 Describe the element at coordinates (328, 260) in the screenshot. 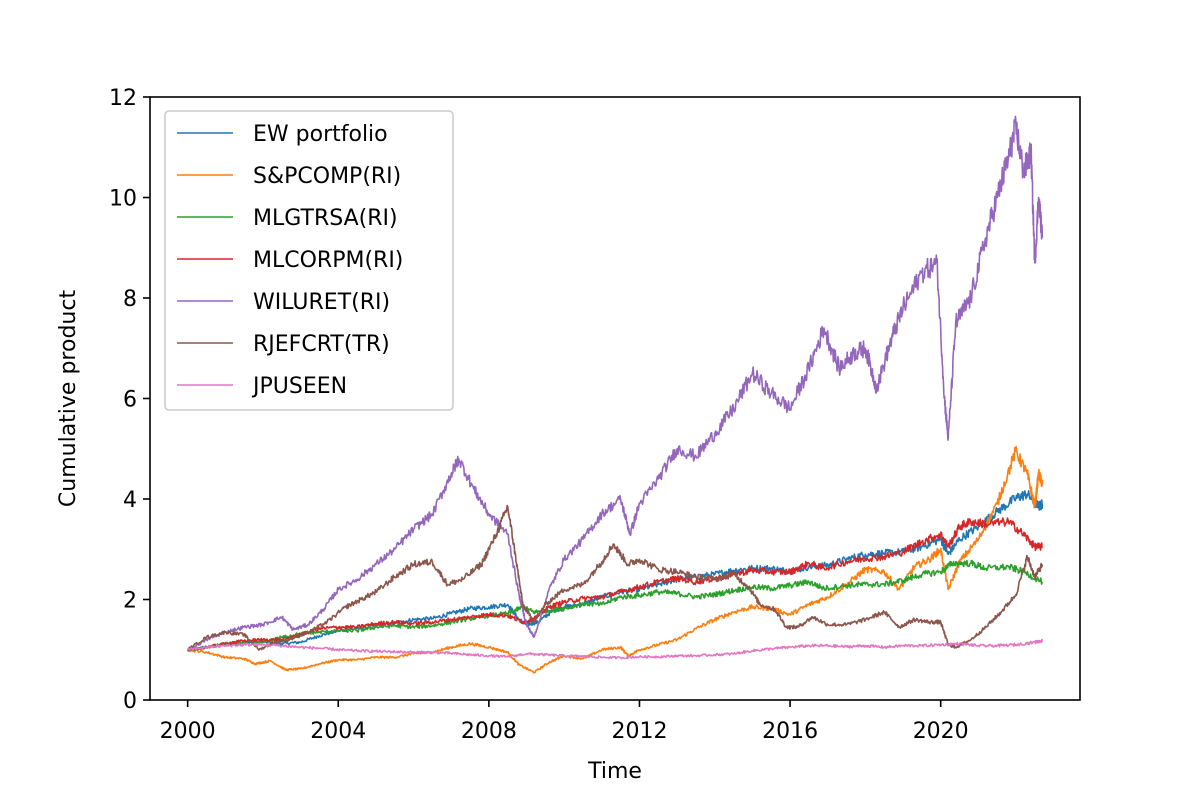

I see `legend-label: MLCORPM(RI)` at that location.